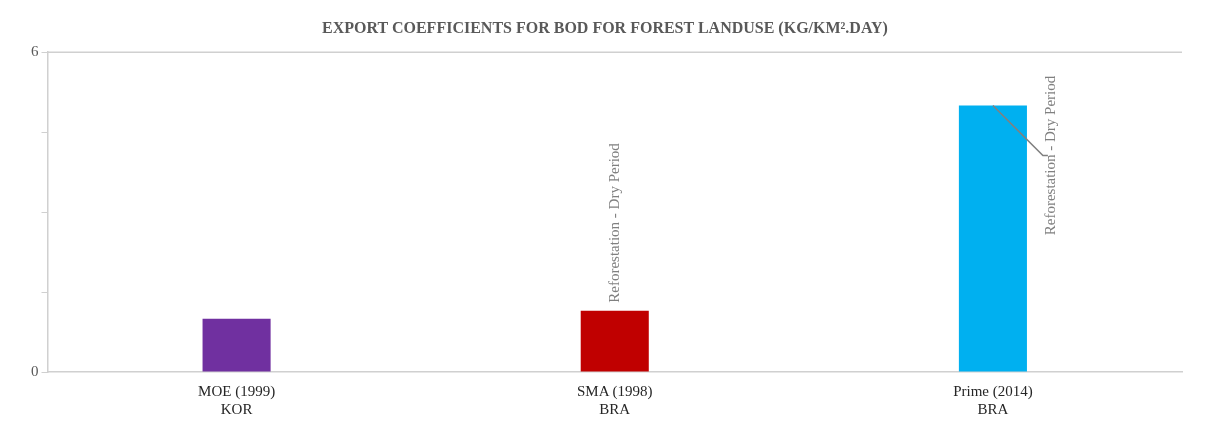  I want to click on x-tick-label: SMA (1998) BRA, so click(615, 399).